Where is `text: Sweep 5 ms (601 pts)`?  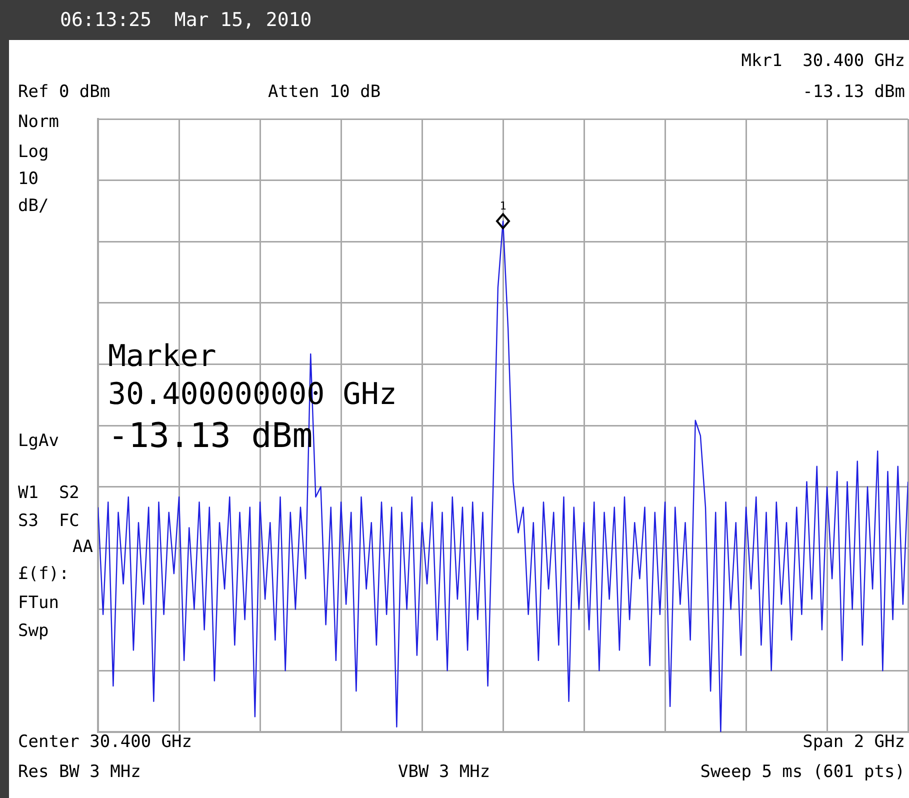
text: Sweep 5 ms (601 pts) is located at coordinates (802, 772).